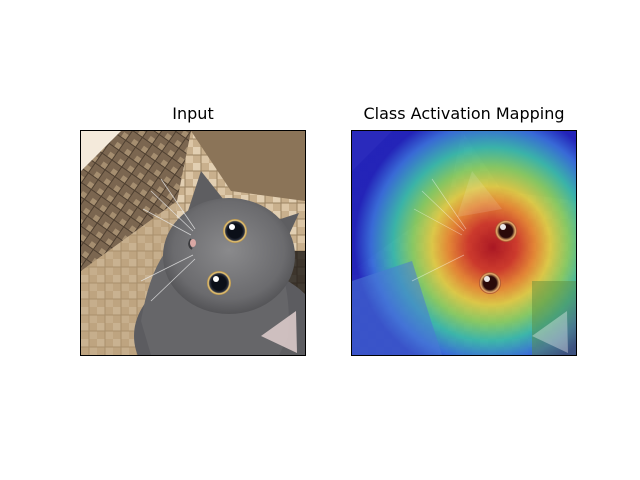 Image resolution: width=640 pixels, height=480 pixels. Describe the element at coordinates (490, 283) in the screenshot. I see `cam-eye-lower` at that location.